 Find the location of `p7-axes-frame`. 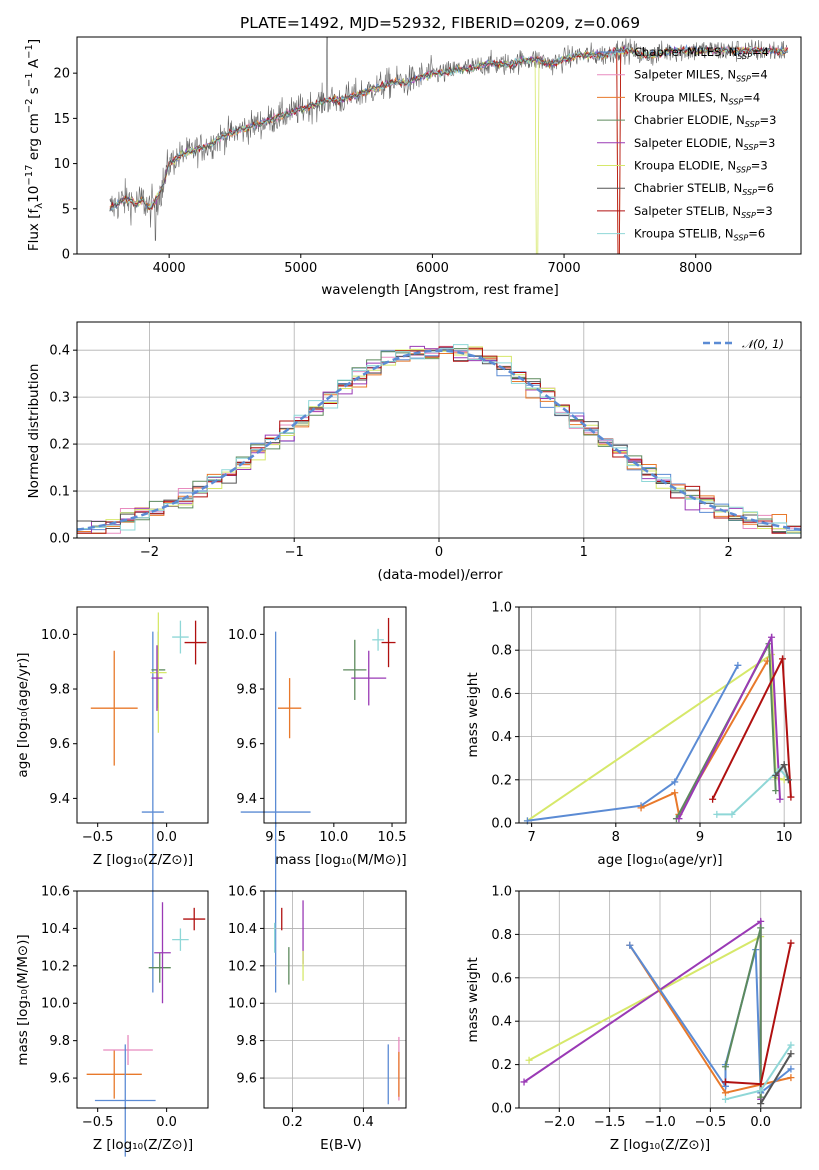

p7-axes-frame is located at coordinates (335, 999).